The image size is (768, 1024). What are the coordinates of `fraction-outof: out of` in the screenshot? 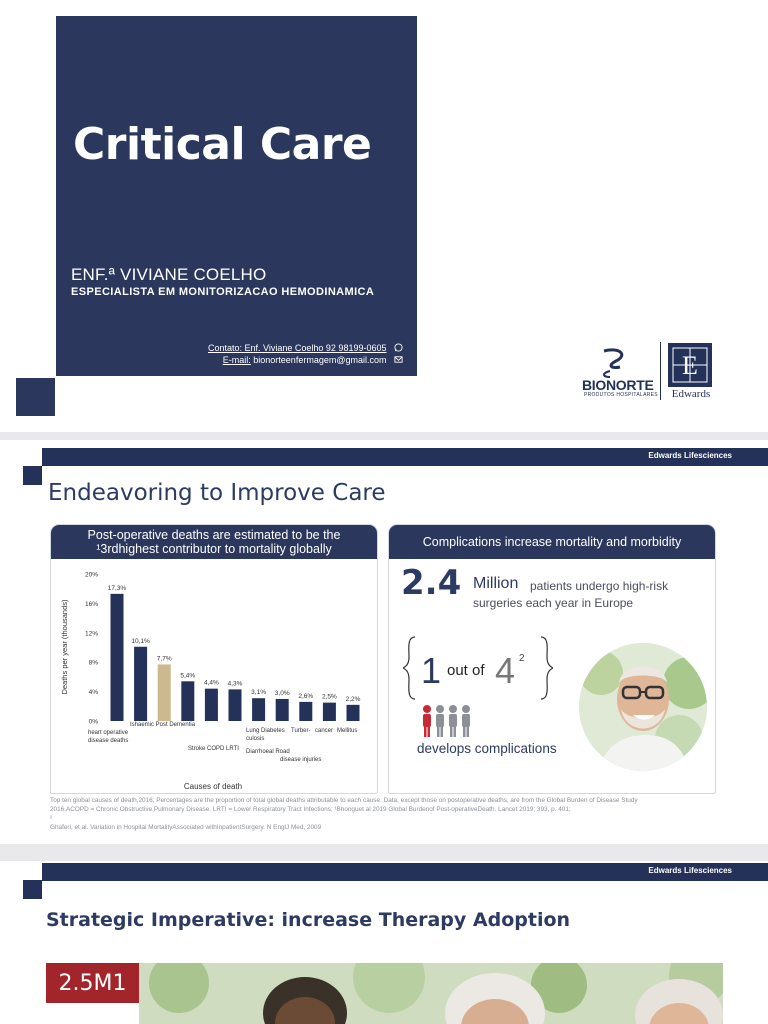 It's located at (466, 670).